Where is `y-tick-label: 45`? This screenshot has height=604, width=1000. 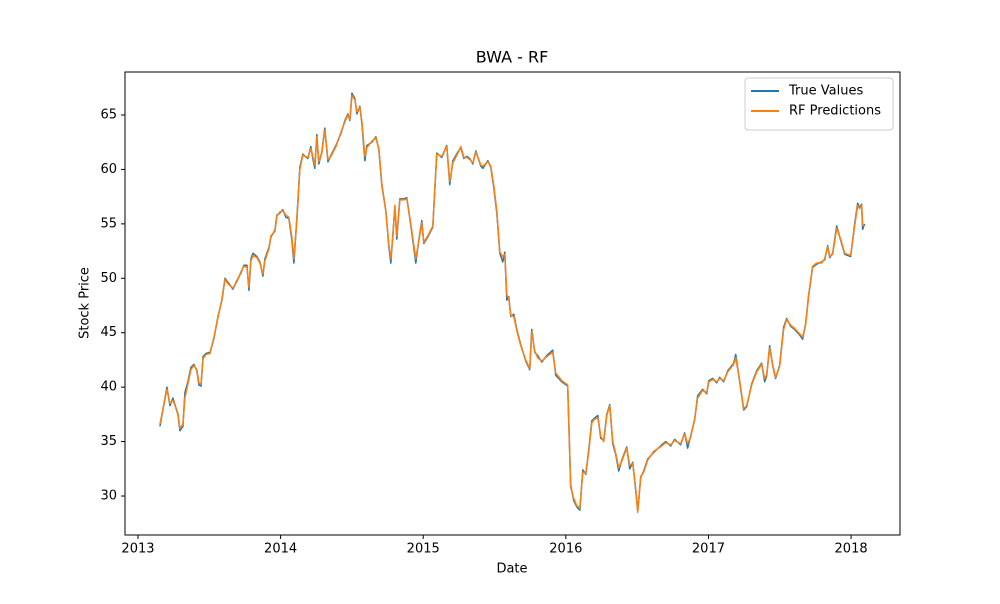 y-tick-label: 45 is located at coordinates (108, 332).